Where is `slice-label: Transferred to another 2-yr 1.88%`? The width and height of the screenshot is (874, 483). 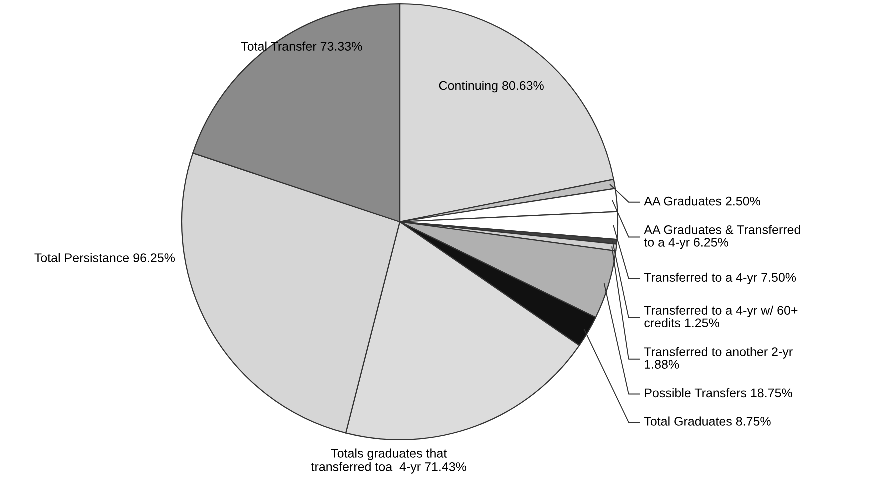
slice-label: Transferred to another 2-yr 1.88% is located at coordinates (718, 358).